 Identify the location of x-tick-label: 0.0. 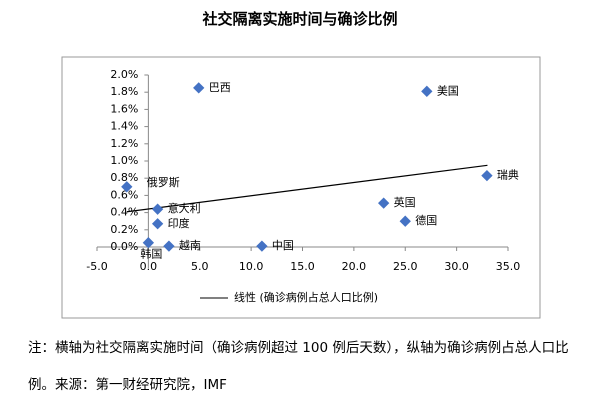
(149, 266).